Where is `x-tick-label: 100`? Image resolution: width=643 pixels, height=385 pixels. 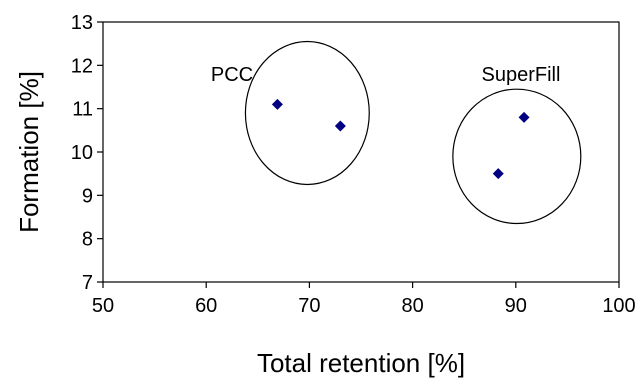
x-tick-label: 100 is located at coordinates (618, 306).